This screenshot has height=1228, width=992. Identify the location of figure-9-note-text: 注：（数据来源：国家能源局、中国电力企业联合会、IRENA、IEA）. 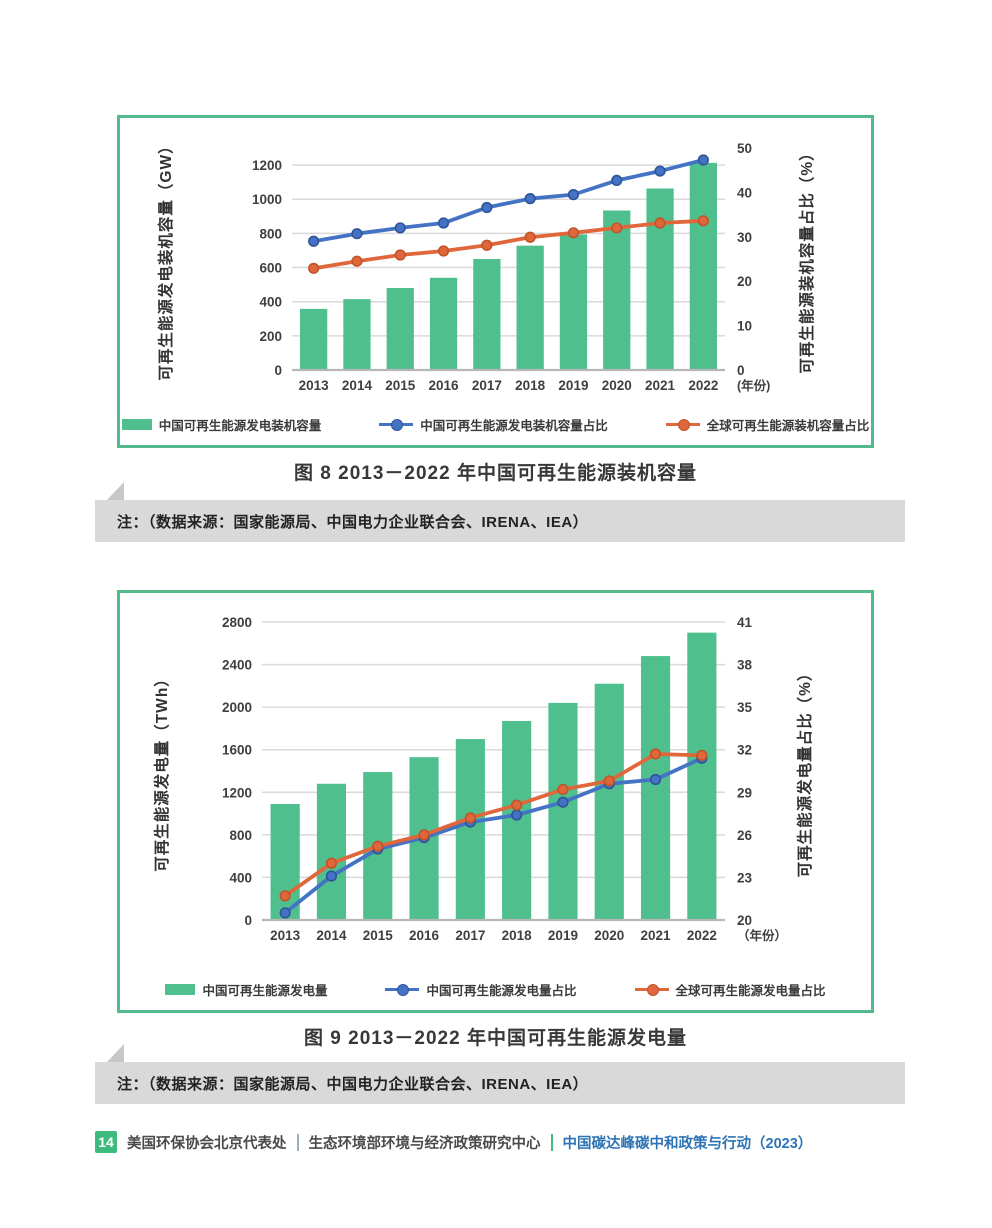
(353, 1084).